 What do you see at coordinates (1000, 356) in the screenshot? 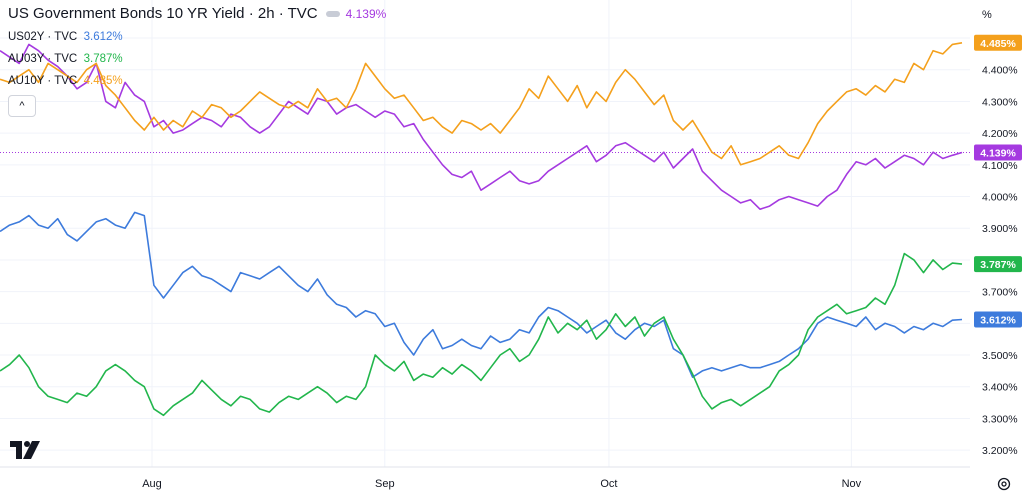
I see `y-tick-label: 3.500%` at bounding box center [1000, 356].